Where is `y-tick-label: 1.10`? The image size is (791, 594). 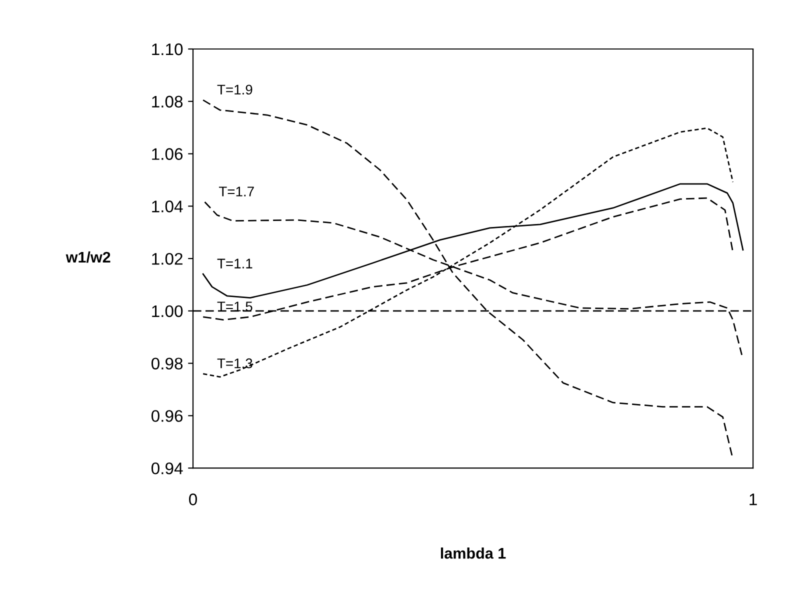 y-tick-label: 1.10 is located at coordinates (167, 49).